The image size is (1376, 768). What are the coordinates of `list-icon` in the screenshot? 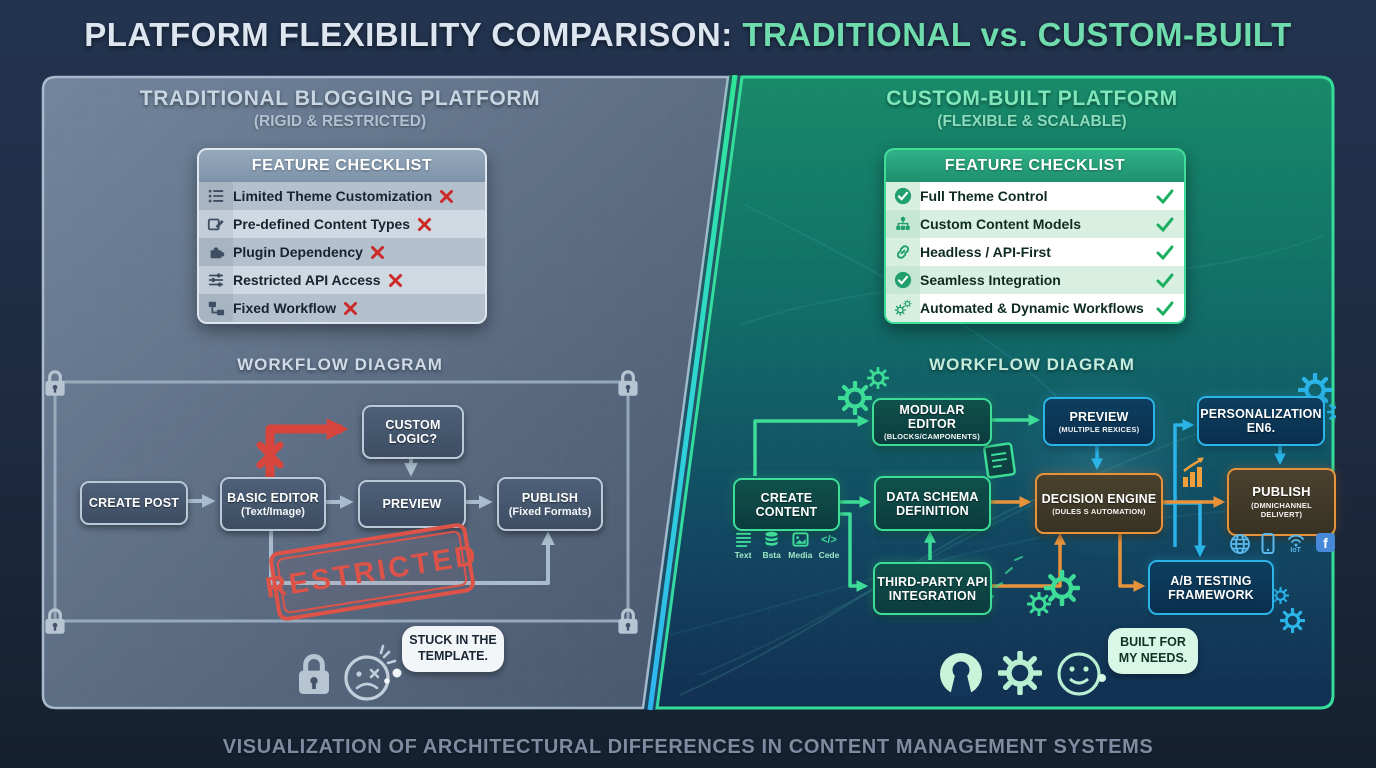 It's located at (216, 196).